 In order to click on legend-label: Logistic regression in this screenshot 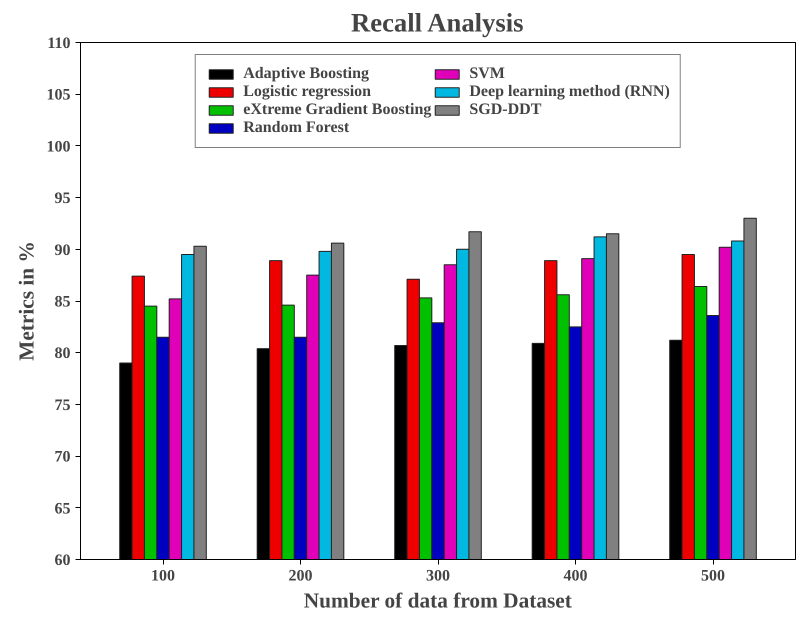, I will do `click(307, 92)`.